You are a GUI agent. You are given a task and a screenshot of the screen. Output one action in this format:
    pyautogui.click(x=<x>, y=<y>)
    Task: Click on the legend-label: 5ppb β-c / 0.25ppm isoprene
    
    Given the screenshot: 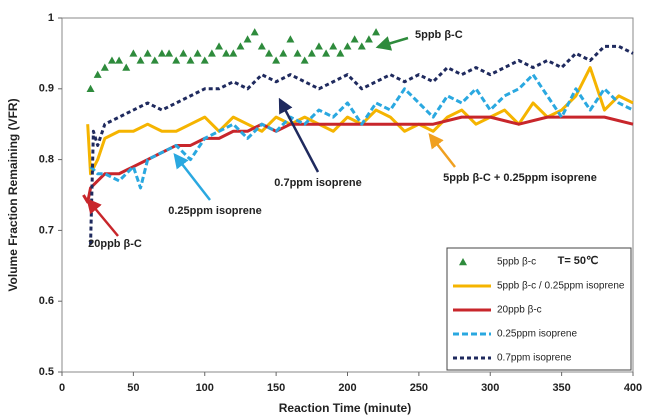 What is the action you would take?
    pyautogui.click(x=561, y=286)
    